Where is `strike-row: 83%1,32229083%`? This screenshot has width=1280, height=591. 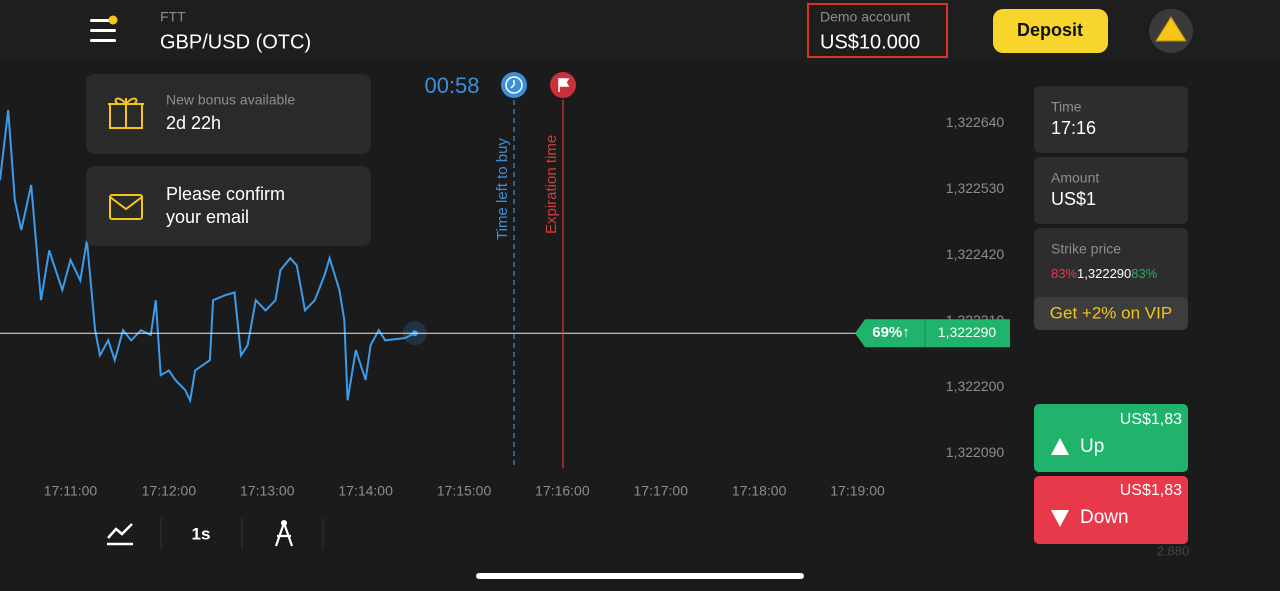
strike-row: 83%1,32229083% is located at coordinates (1104, 273).